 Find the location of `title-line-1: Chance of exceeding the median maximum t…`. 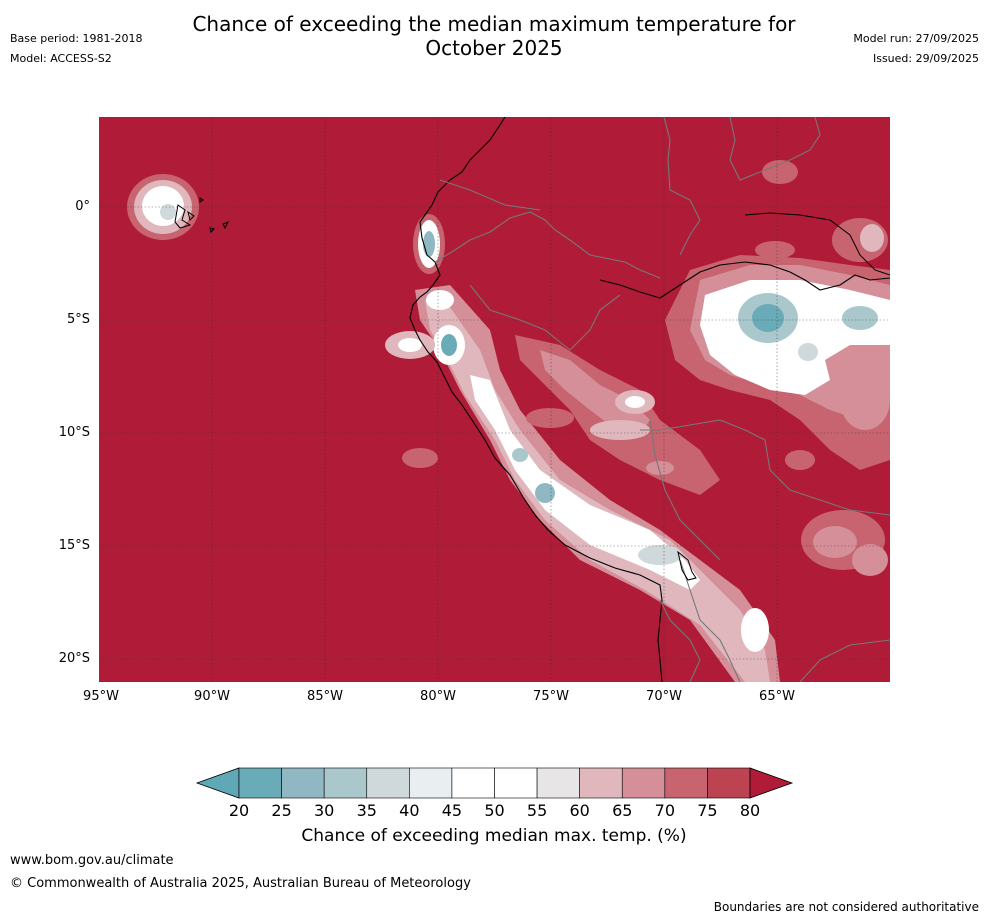

title-line-1: Chance of exceeding the median maximum t… is located at coordinates (494, 24).